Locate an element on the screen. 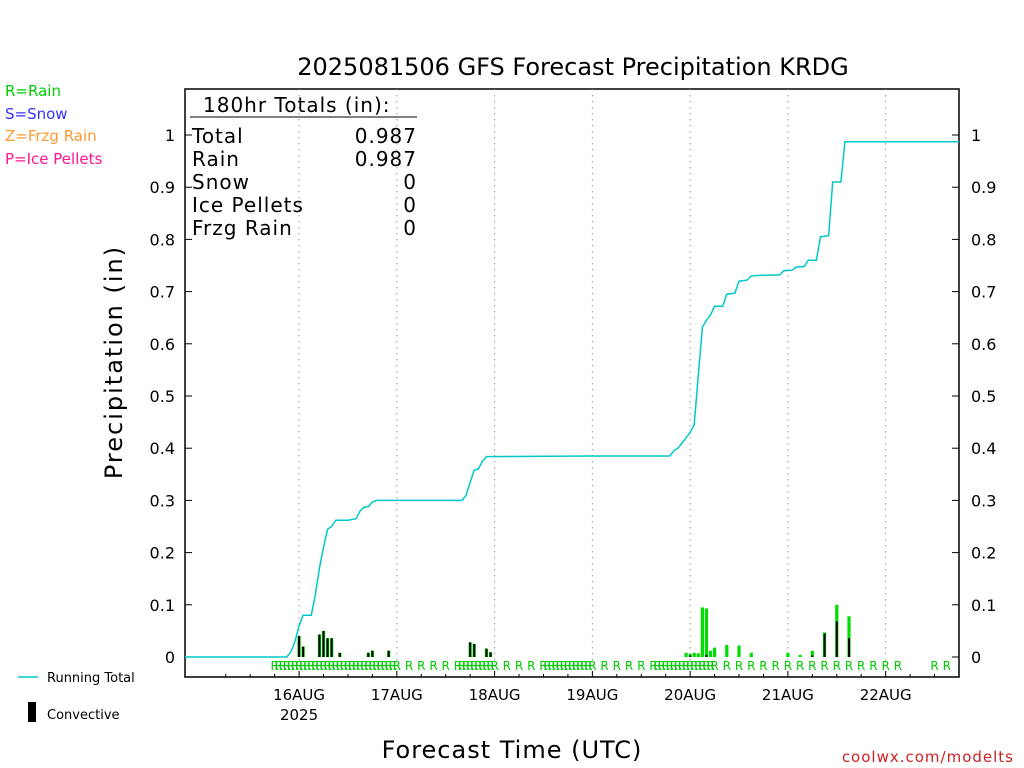 Image resolution: width=1024 pixels, height=768 pixels. totals-row-value: 0.987 is located at coordinates (386, 159).